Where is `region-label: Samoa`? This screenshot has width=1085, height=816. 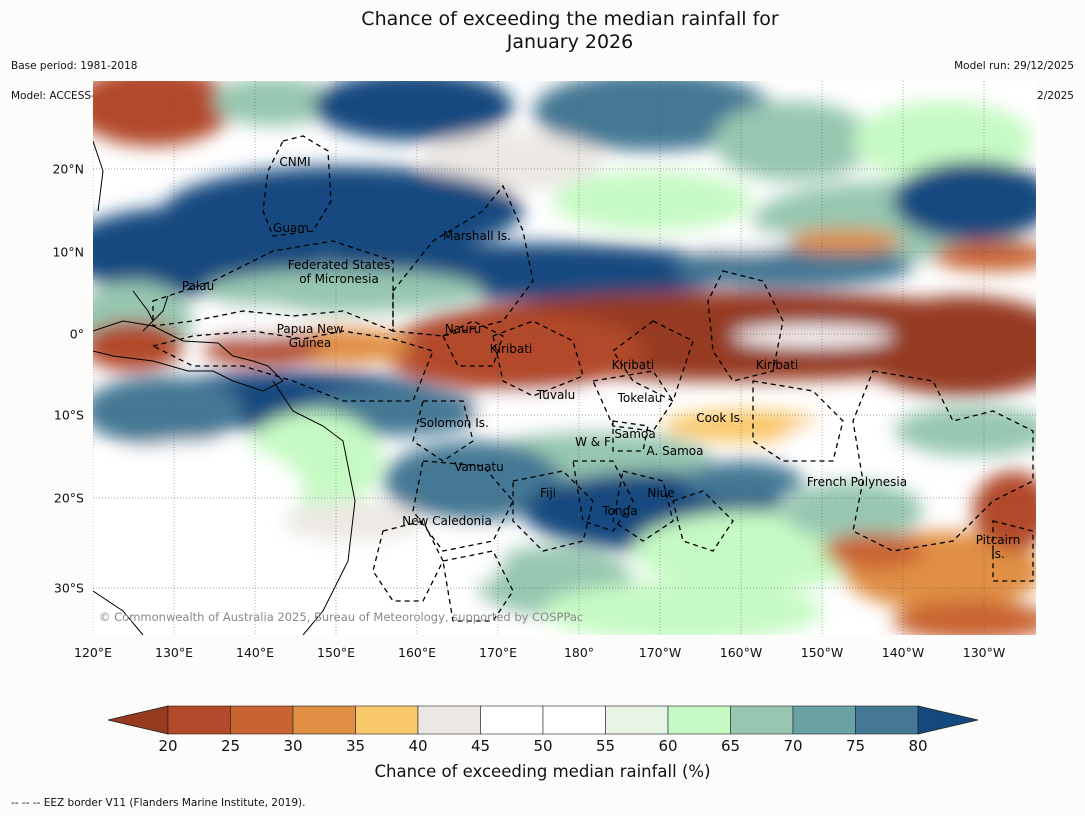
region-label: Samoa is located at coordinates (634, 434).